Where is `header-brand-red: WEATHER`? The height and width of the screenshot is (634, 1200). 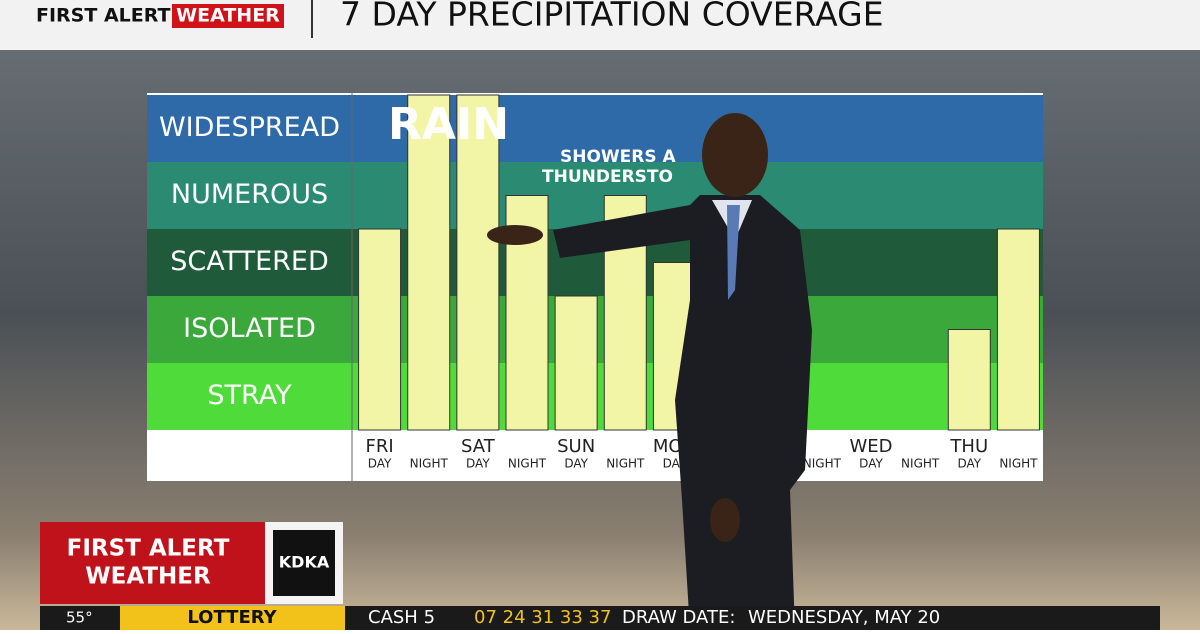 header-brand-red: WEATHER is located at coordinates (228, 16).